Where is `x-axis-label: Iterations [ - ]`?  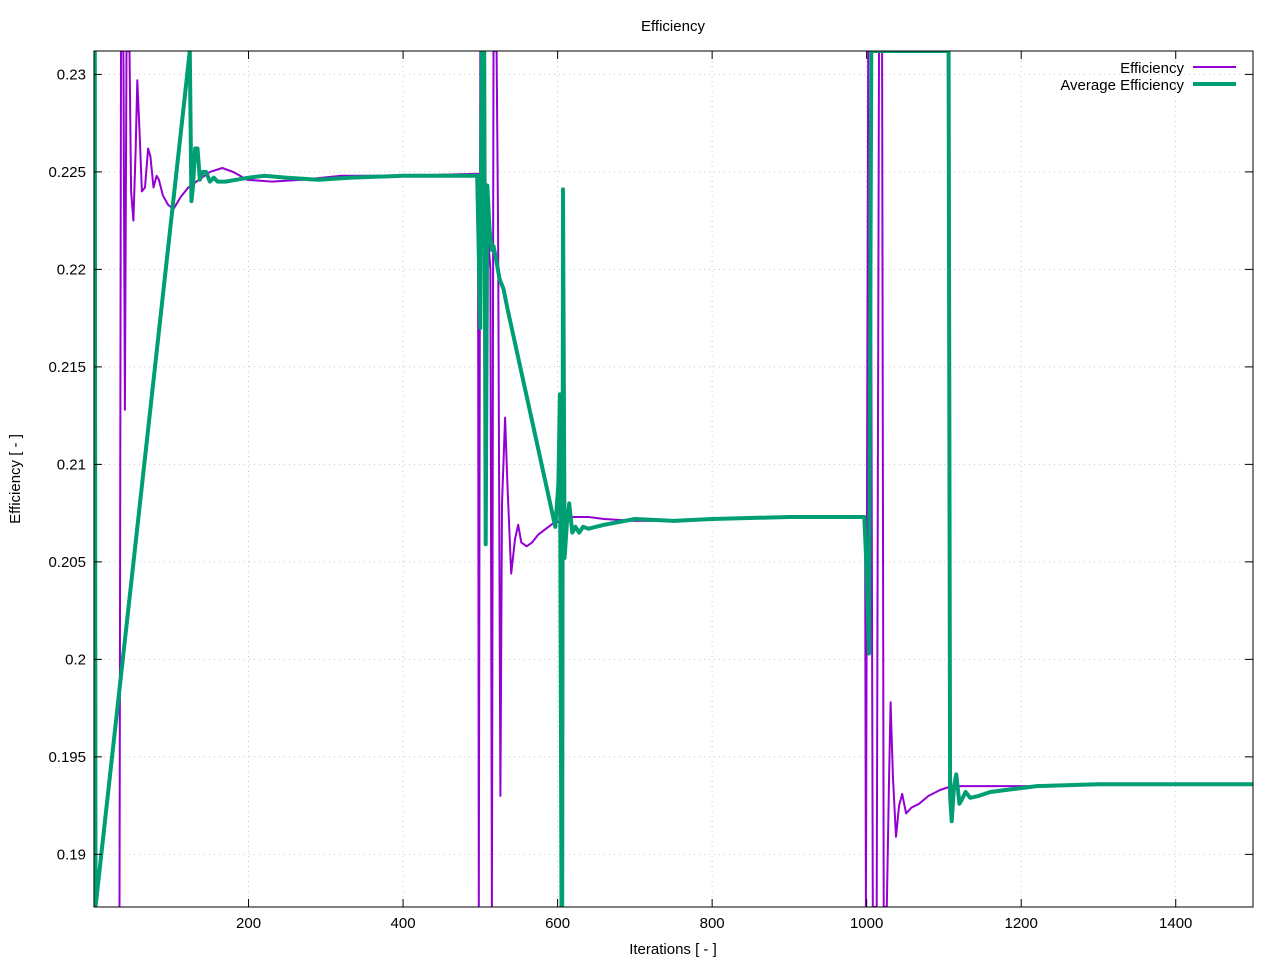
x-axis-label: Iterations [ - ] is located at coordinates (673, 949).